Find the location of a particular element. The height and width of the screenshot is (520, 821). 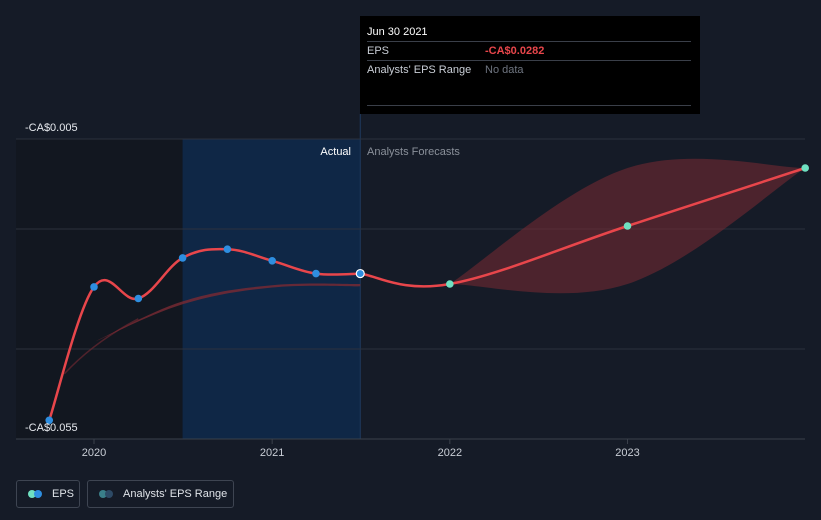

legend-eps-swatch is located at coordinates (36, 494).